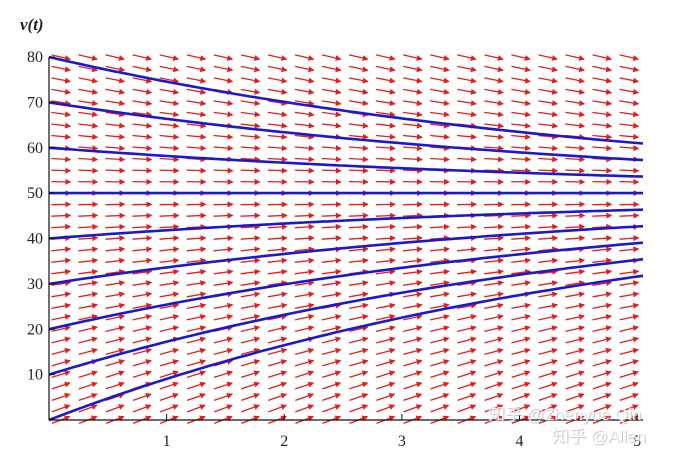  What do you see at coordinates (35, 239) in the screenshot?
I see `y-tick-label: 40` at bounding box center [35, 239].